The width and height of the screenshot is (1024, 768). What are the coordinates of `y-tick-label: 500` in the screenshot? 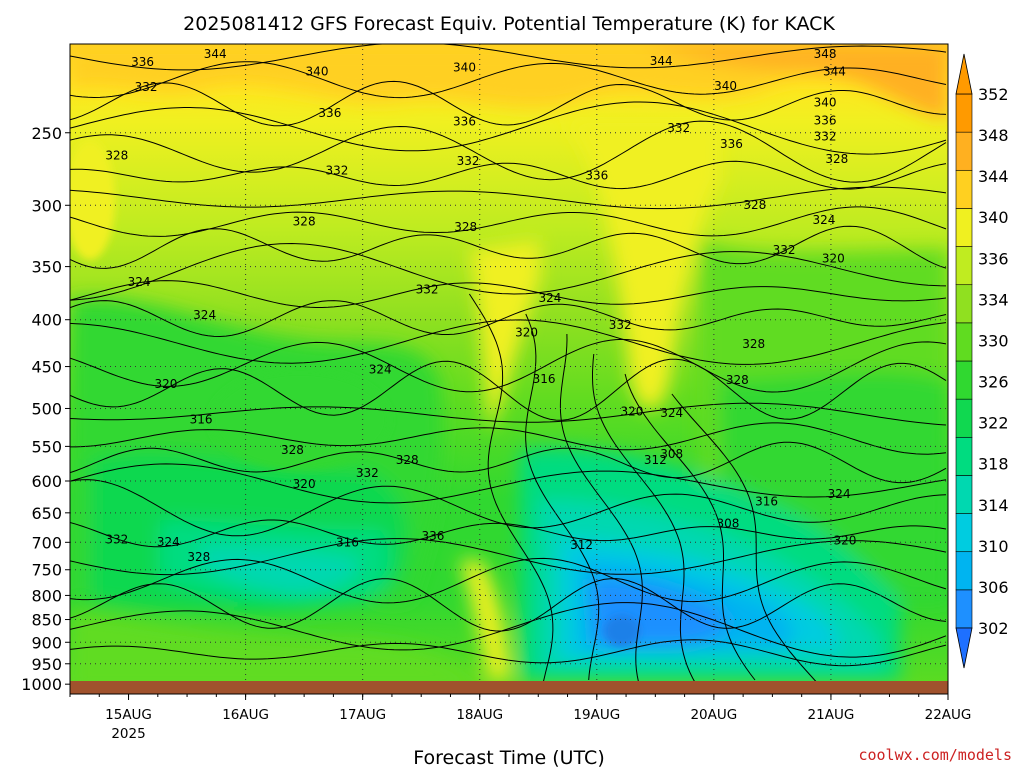 It's located at (46, 408).